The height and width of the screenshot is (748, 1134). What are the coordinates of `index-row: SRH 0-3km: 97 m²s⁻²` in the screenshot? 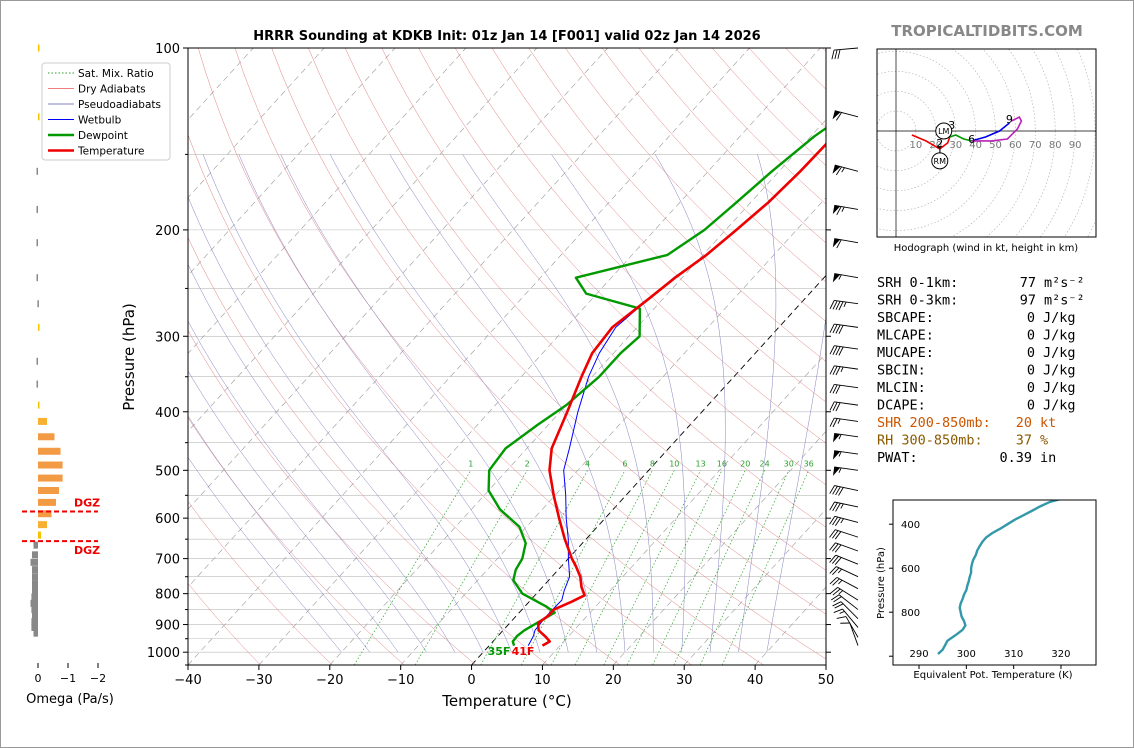 It's located at (981, 301).